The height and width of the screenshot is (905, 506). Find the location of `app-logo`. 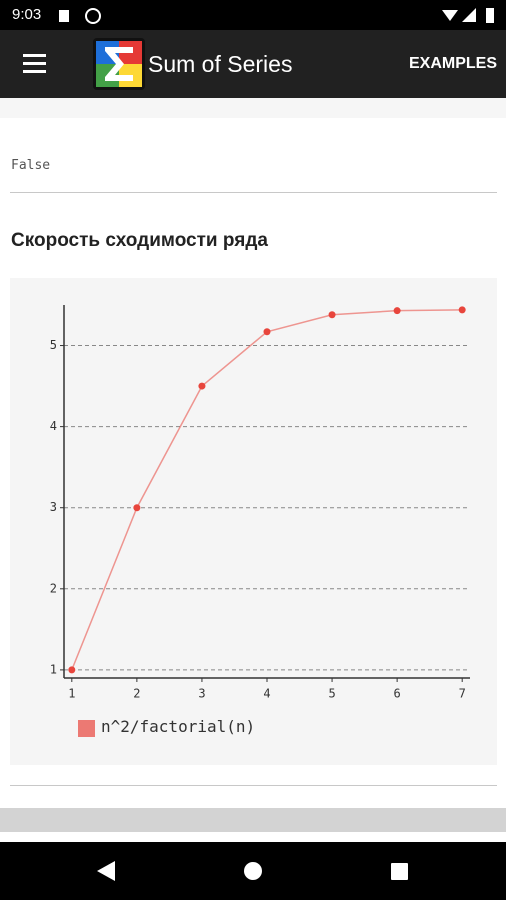

app-logo is located at coordinates (119, 64).